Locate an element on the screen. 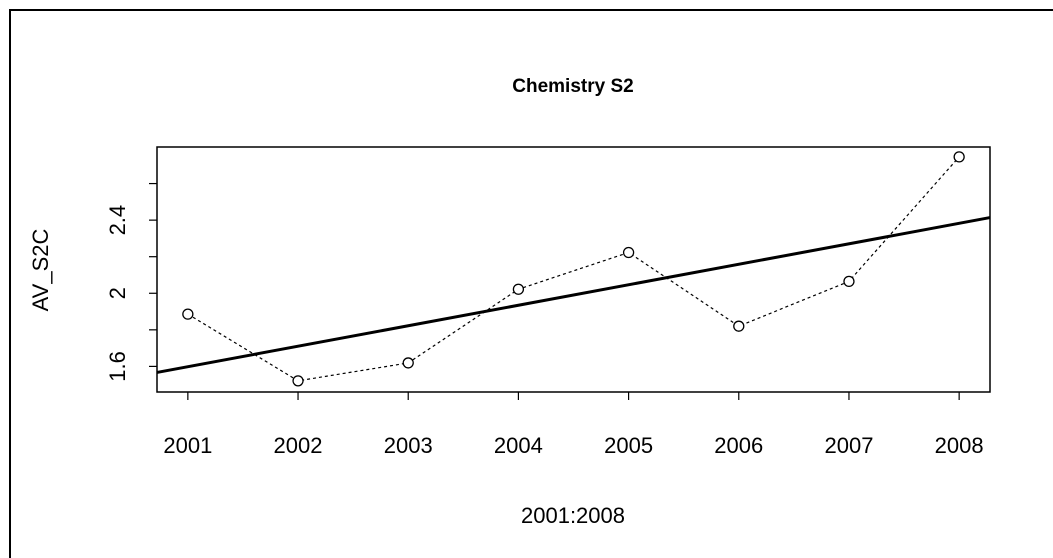 The width and height of the screenshot is (1053, 558). chart-title: Chemistry S2 is located at coordinates (572, 86).